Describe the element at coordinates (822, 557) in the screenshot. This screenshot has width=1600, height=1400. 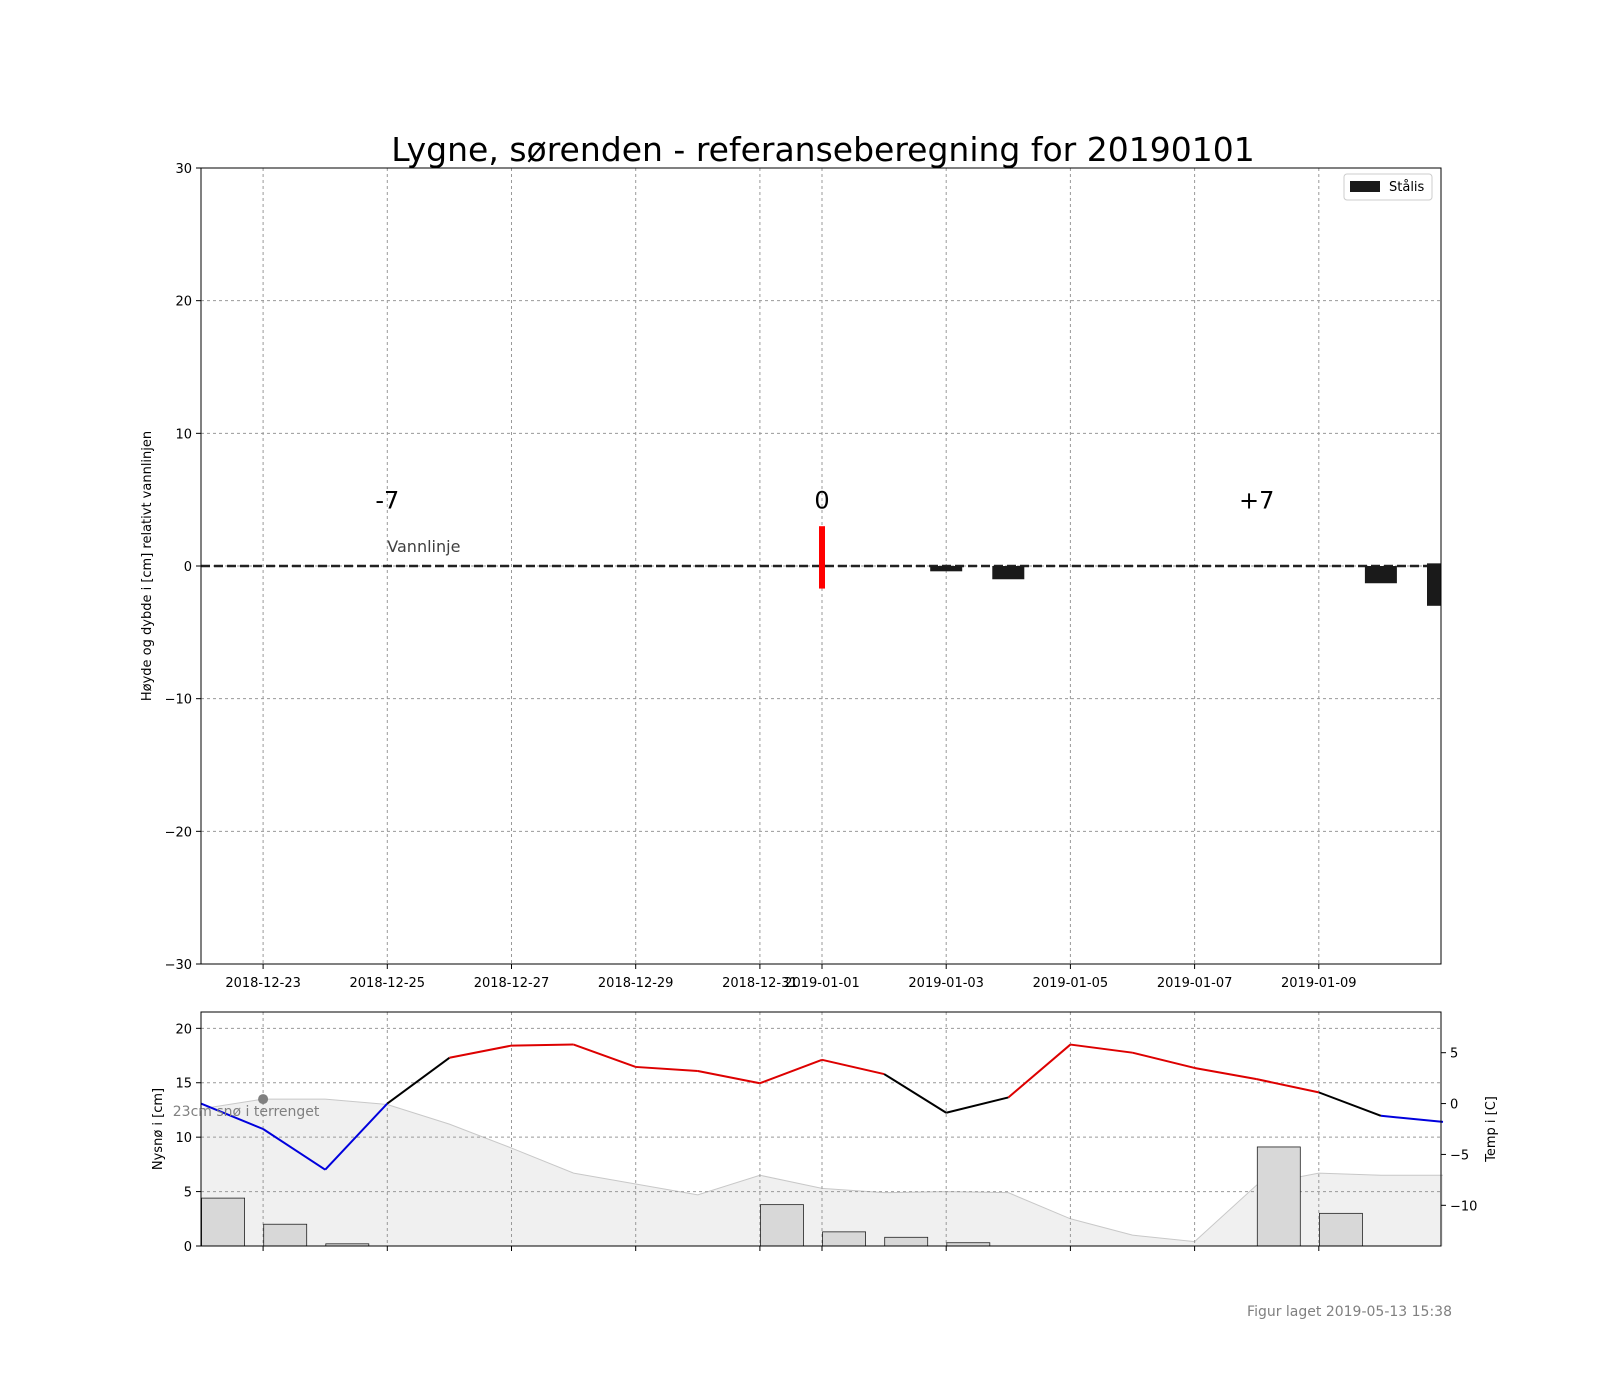
I see `reference-marker` at that location.